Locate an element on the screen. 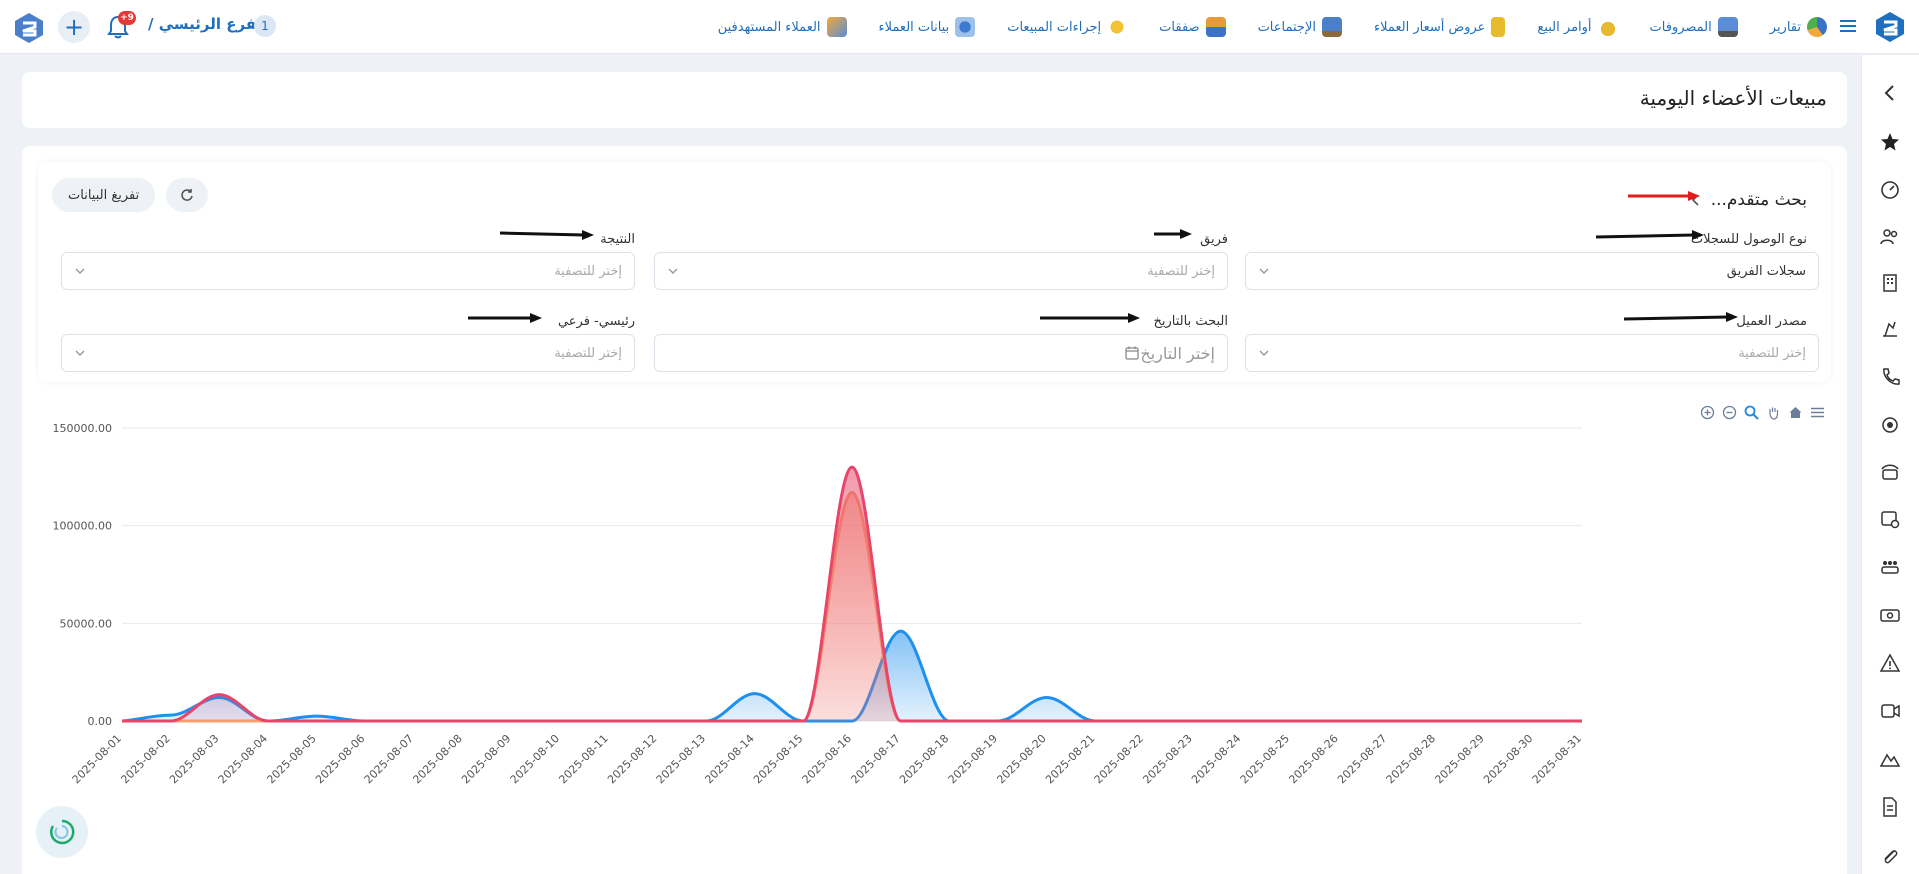 The image size is (1919, 874). star-icon is located at coordinates (1890, 142).